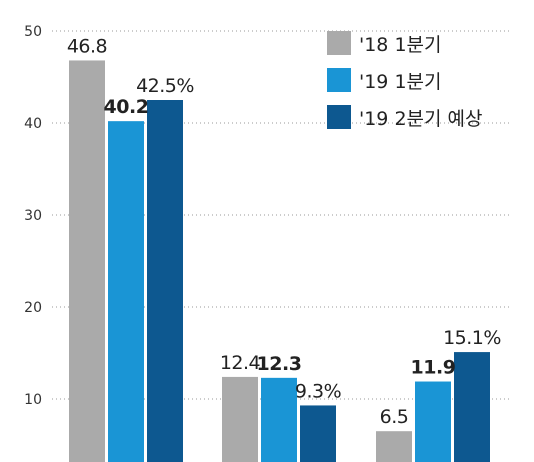  Describe the element at coordinates (165, 86) in the screenshot. I see `data-label: 42.5%` at that location.